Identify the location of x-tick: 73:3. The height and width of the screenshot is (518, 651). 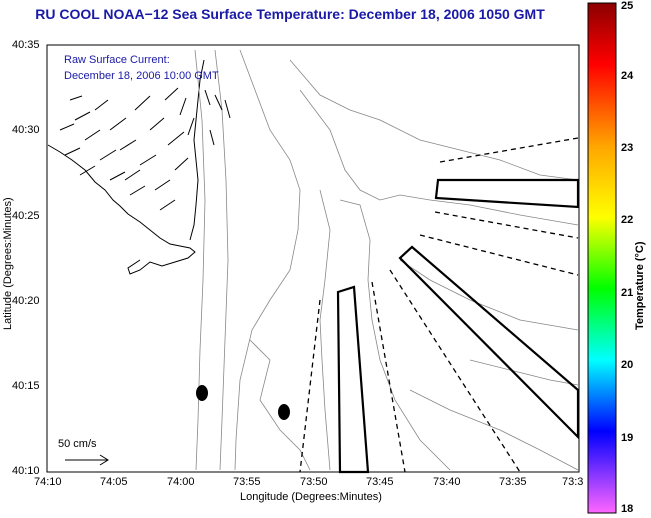
(573, 482).